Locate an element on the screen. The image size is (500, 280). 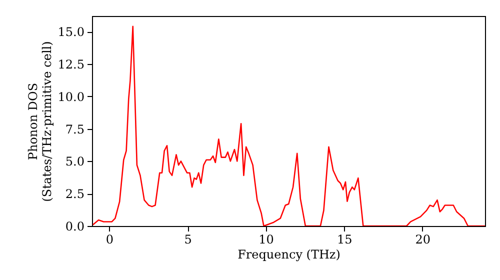
y-tick-label: 7.5 is located at coordinates (74, 129).